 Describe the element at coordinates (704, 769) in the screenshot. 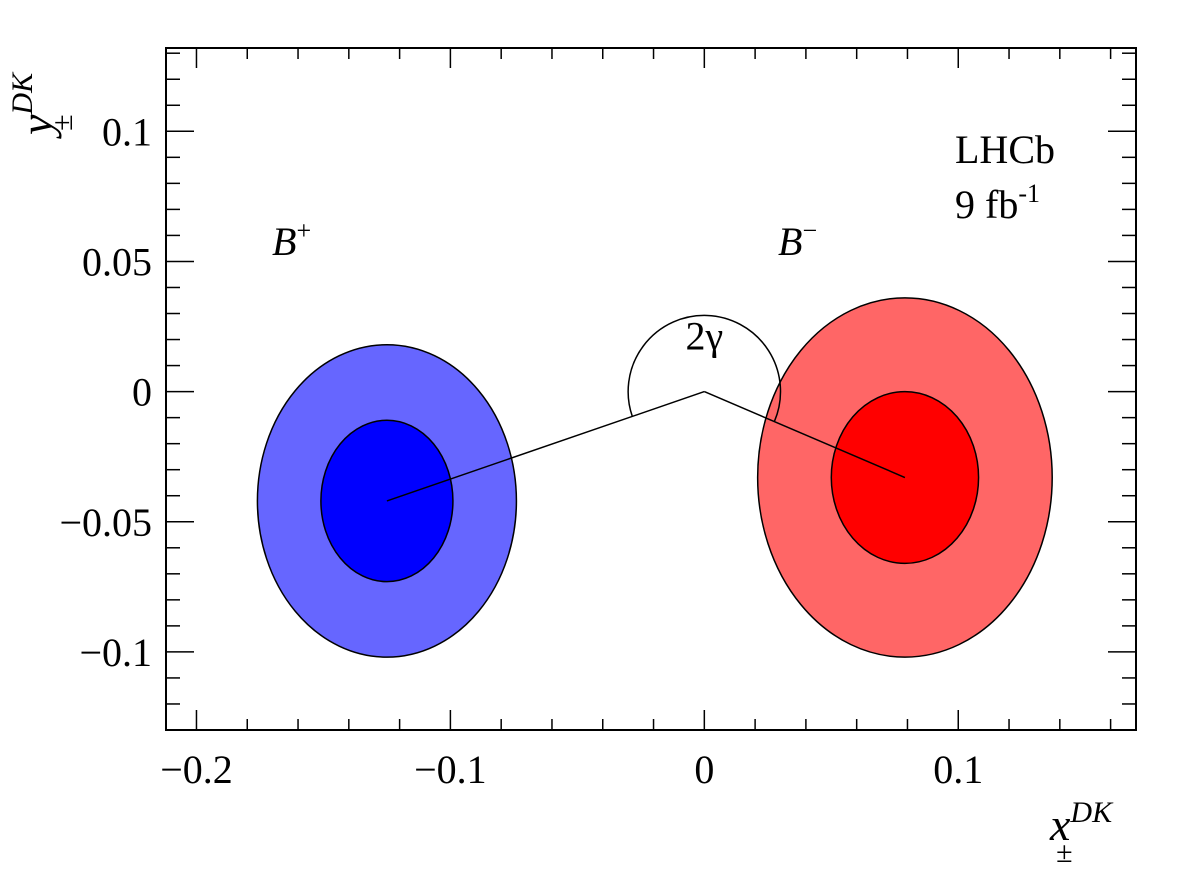

I see `x-tick-label: 0` at that location.